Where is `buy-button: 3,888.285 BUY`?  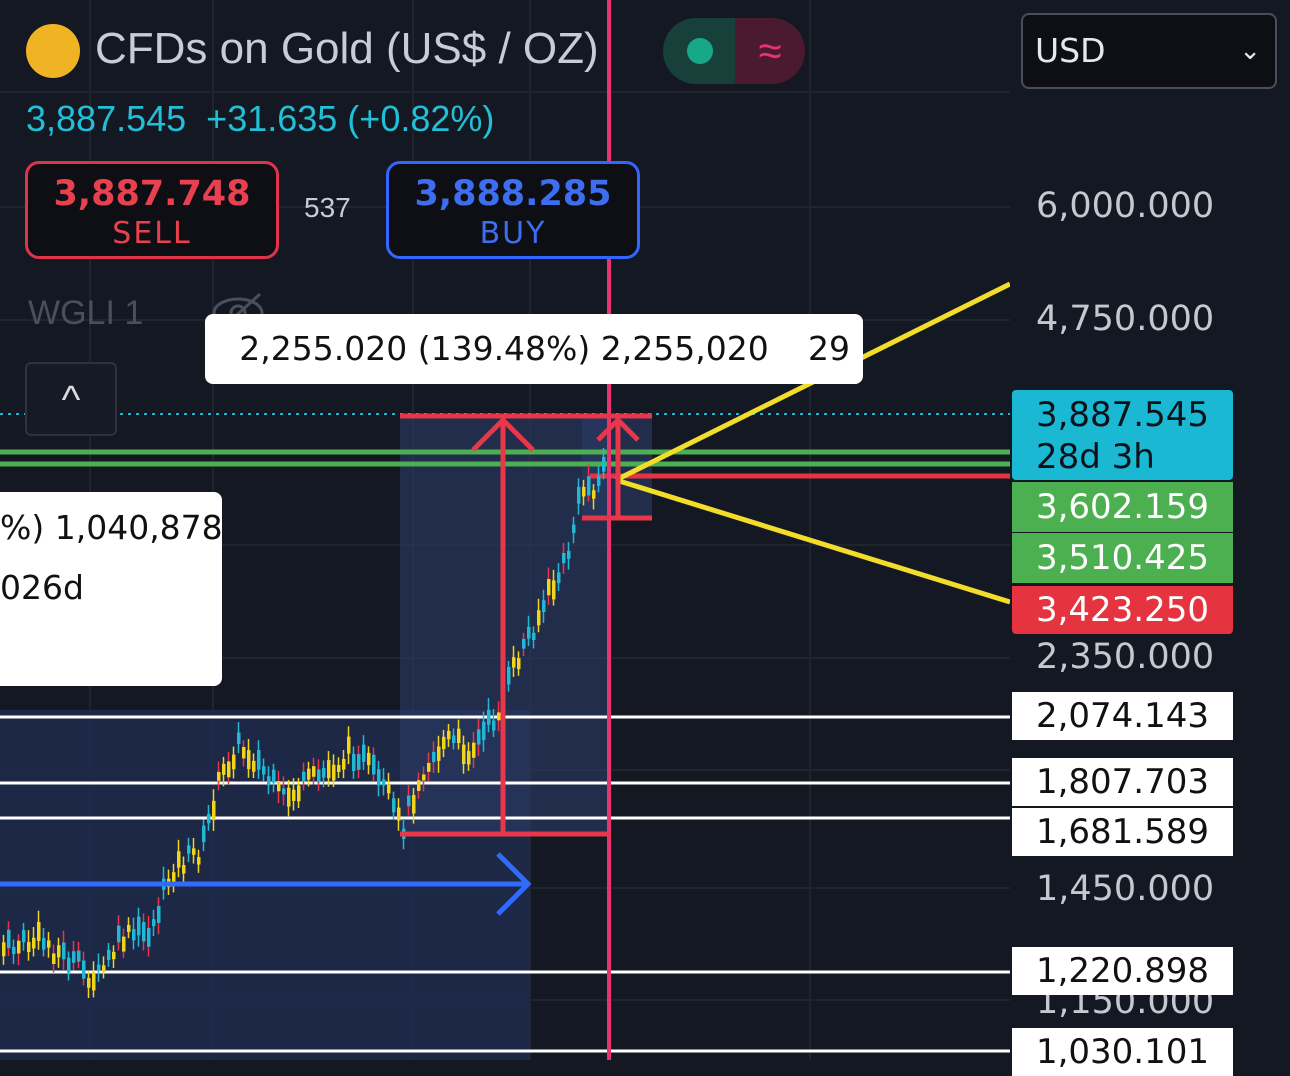 buy-button: 3,888.285 BUY is located at coordinates (513, 210).